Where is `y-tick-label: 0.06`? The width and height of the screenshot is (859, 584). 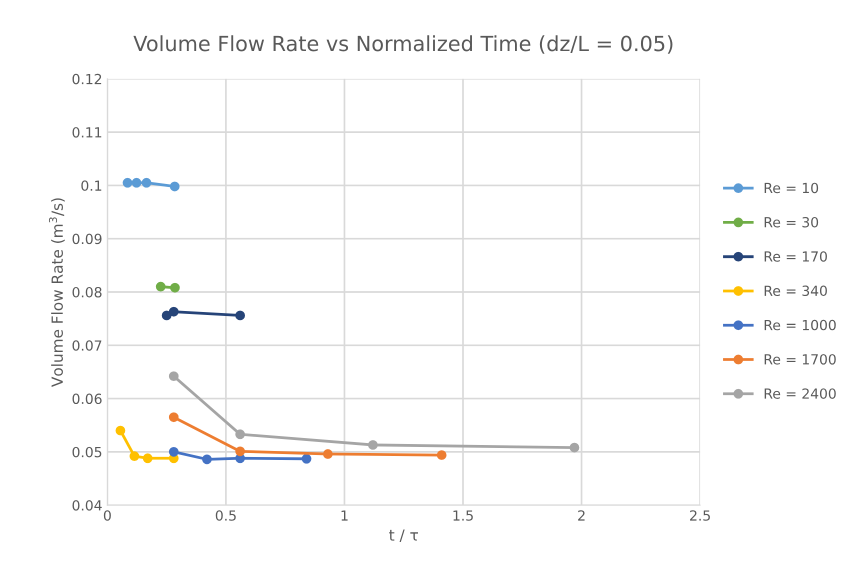 y-tick-label: 0.06 is located at coordinates (87, 399).